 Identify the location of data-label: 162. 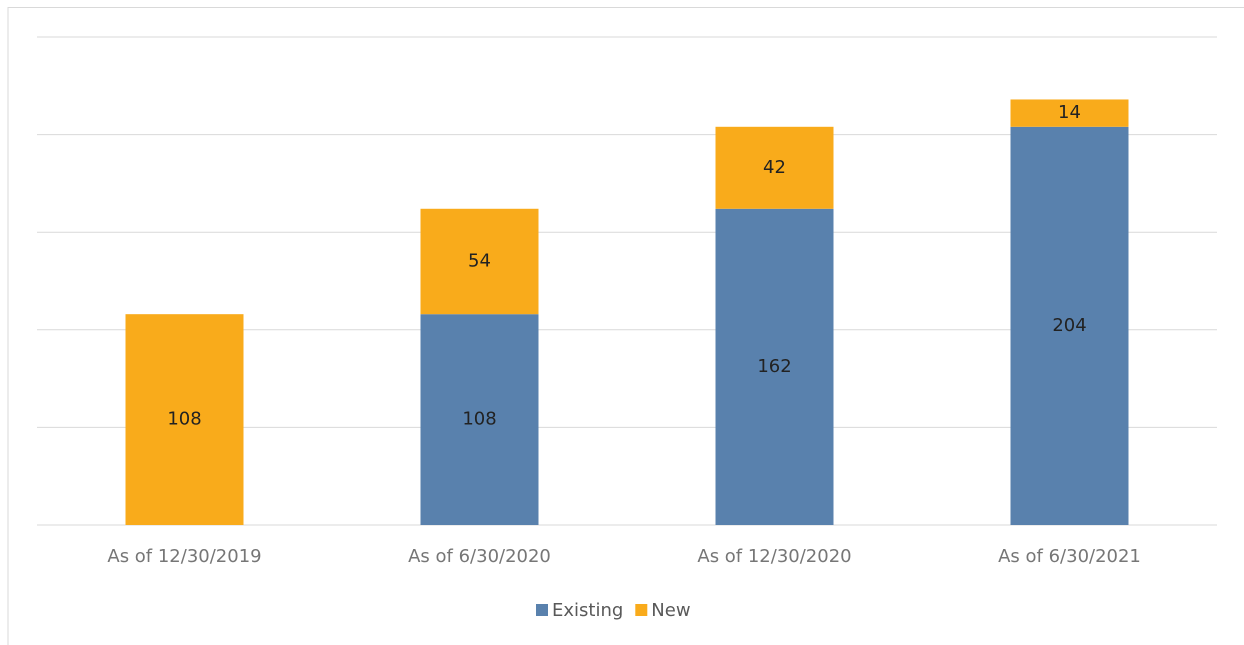
(774, 366).